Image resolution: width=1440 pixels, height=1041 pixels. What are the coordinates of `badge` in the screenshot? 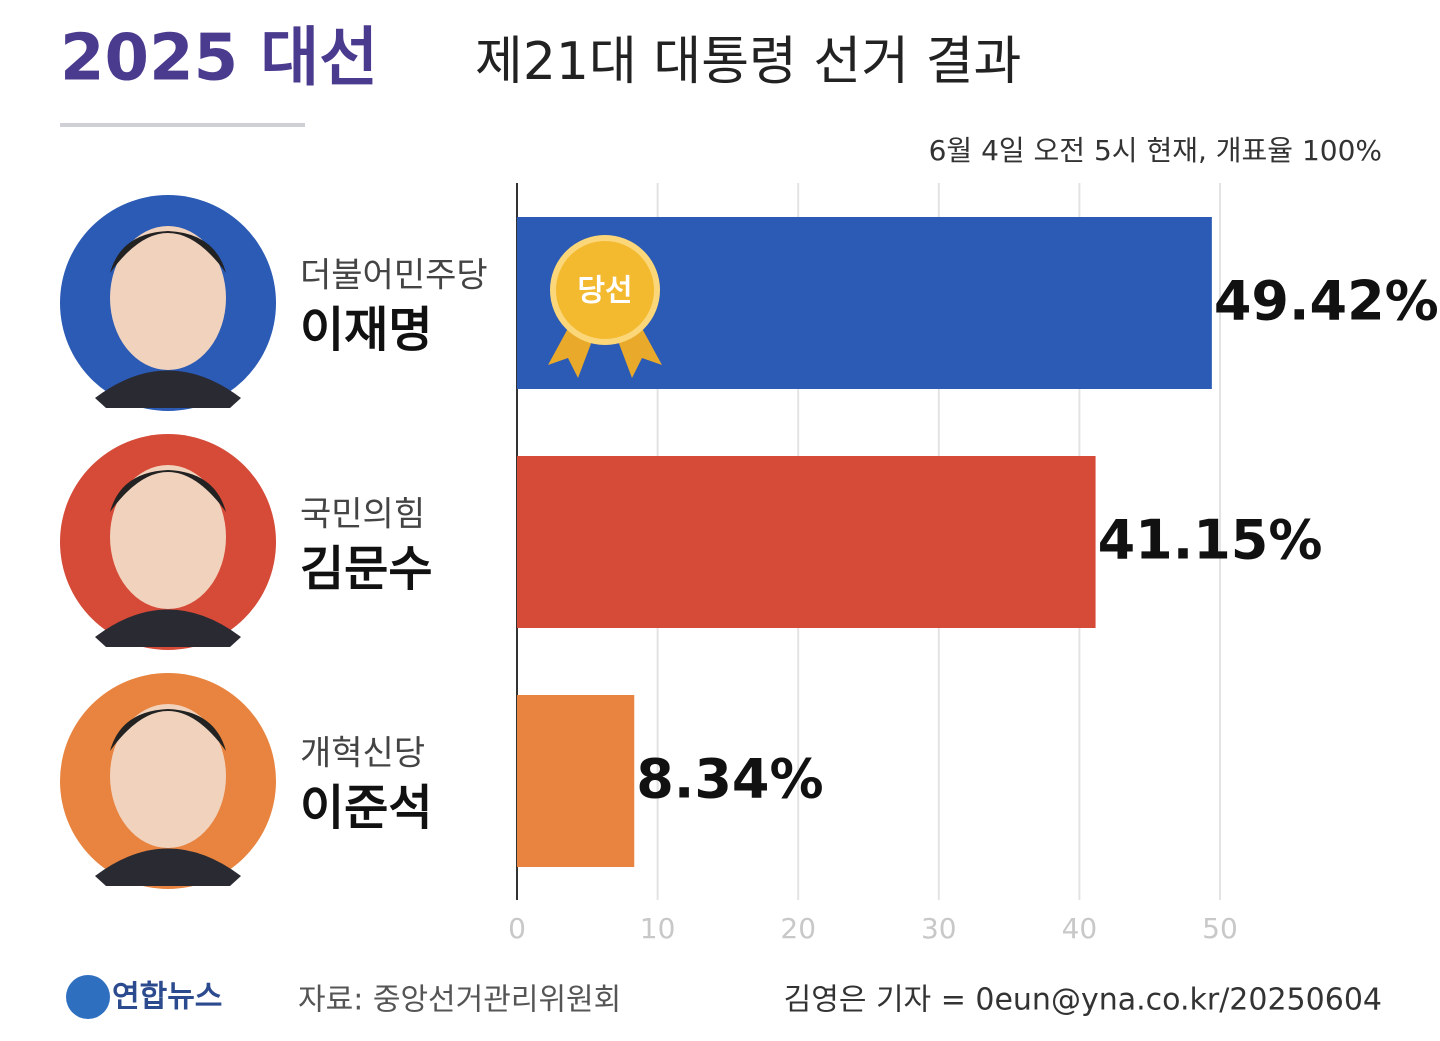 It's located at (605, 290).